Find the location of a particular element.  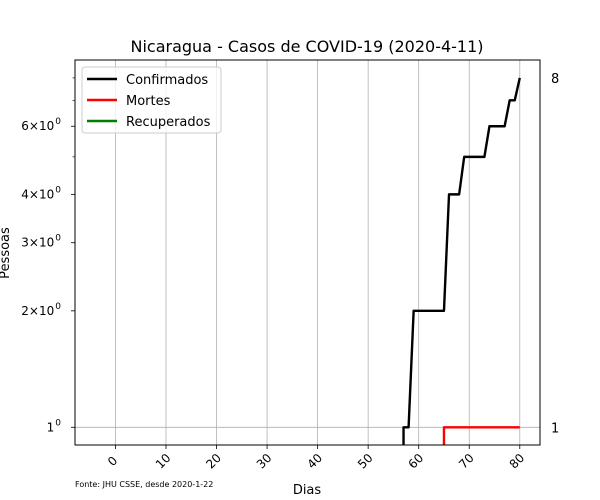

legend-label-mortes: Mortes is located at coordinates (148, 101).